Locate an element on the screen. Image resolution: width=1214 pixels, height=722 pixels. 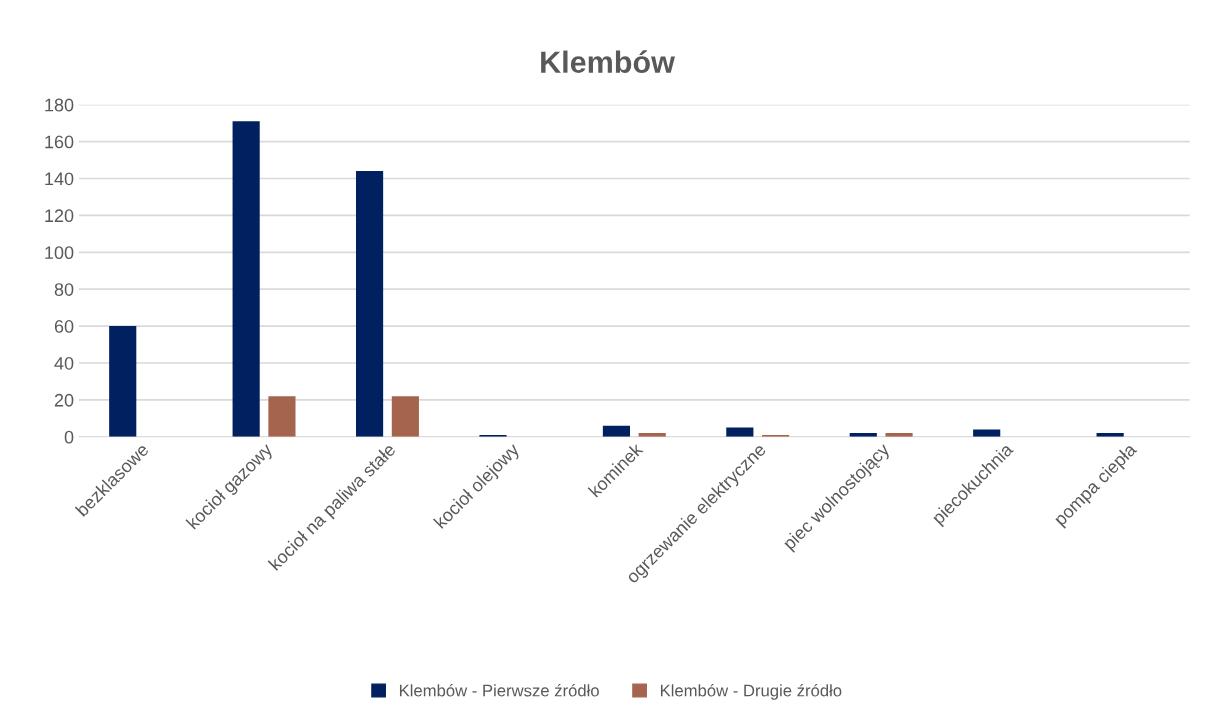
y-tick-label: 180 is located at coordinates (59, 105).